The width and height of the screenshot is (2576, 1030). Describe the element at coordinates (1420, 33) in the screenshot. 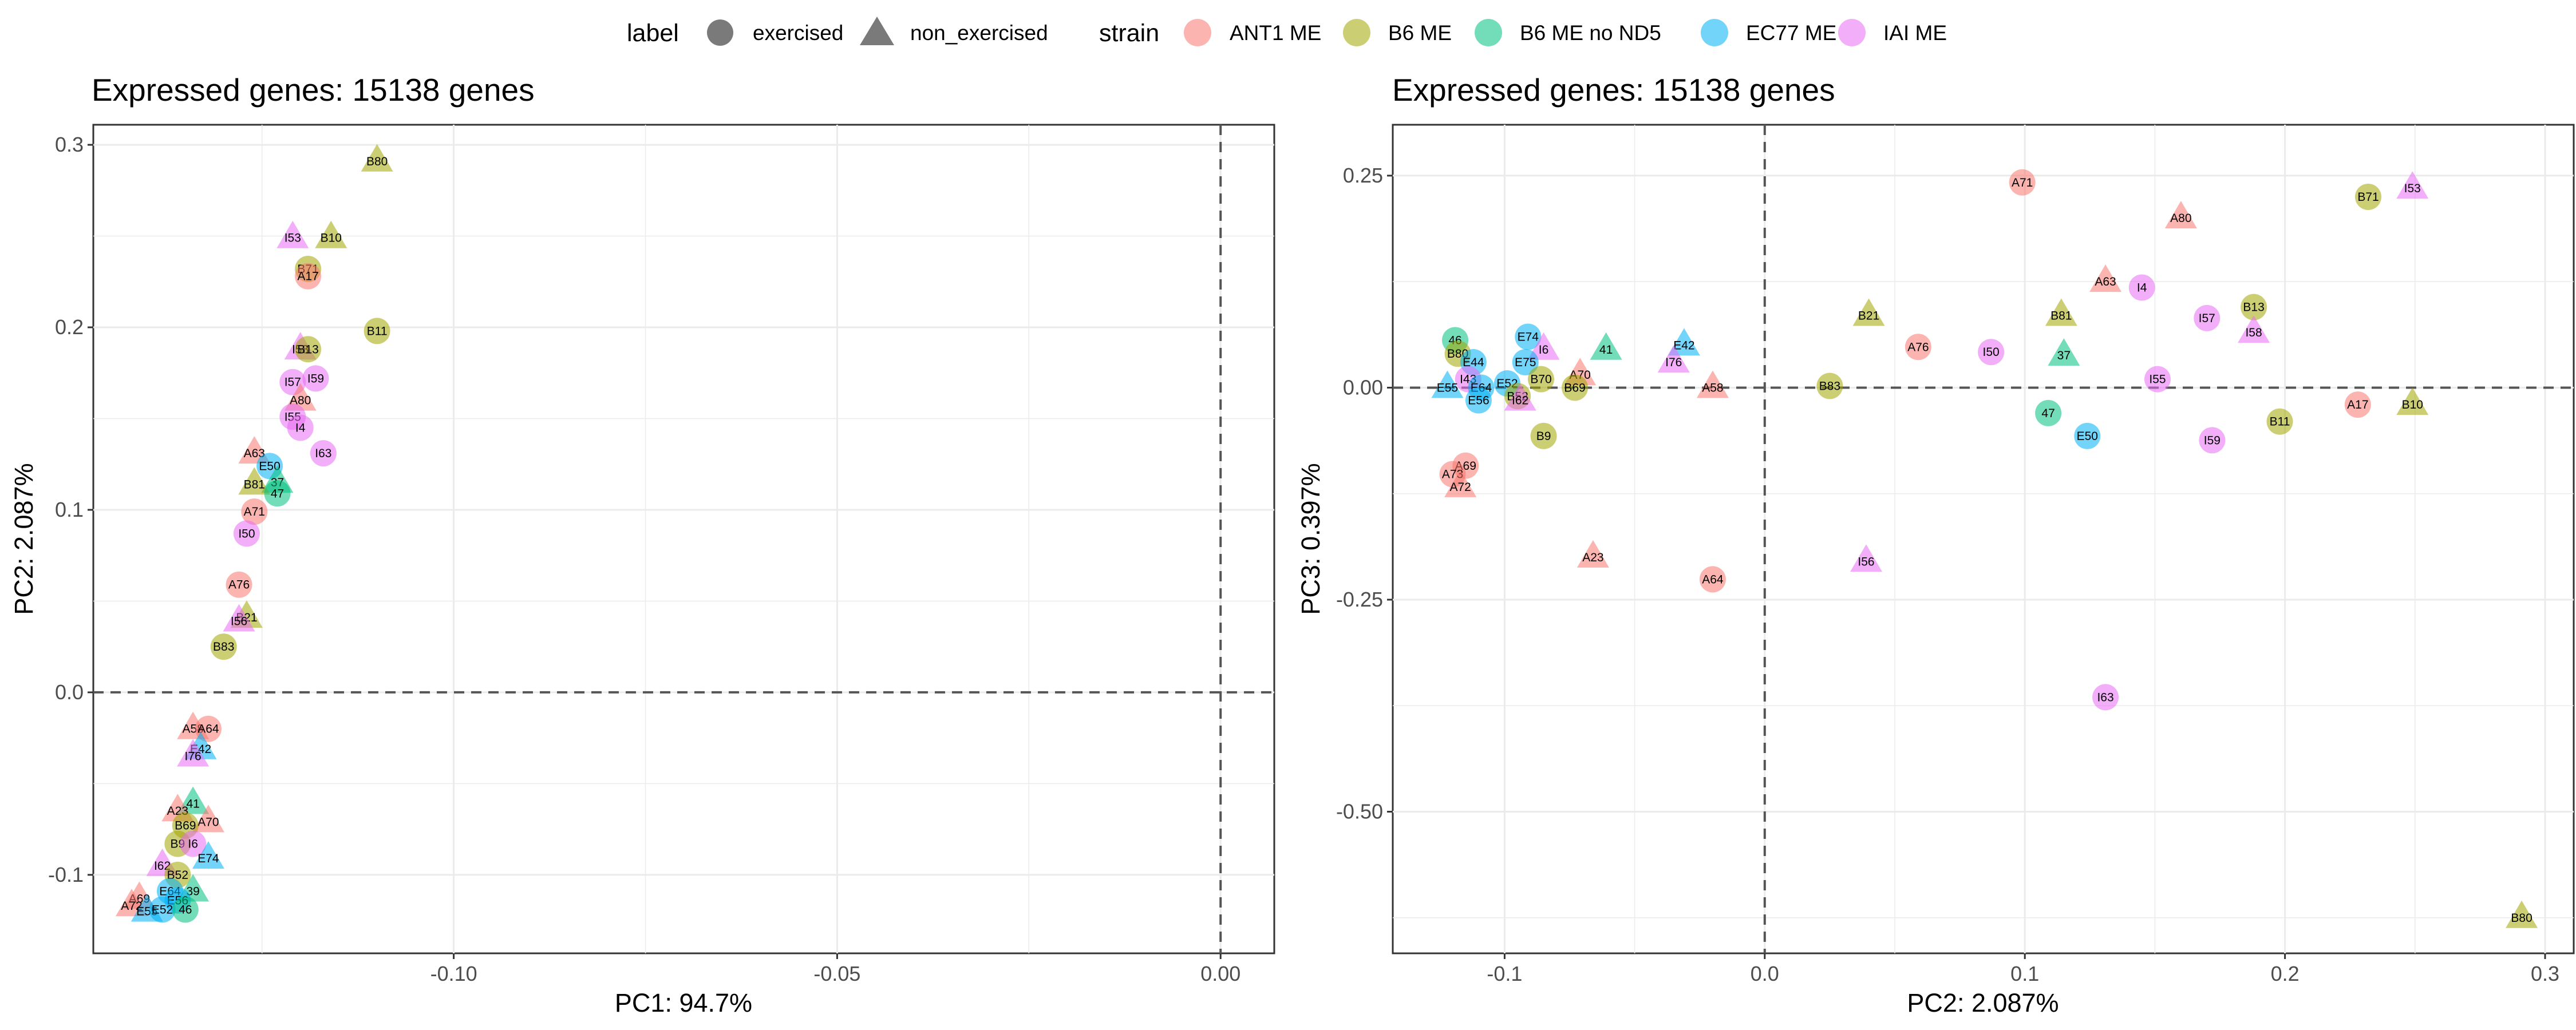

I see `legend-b6-label: B6 ME` at that location.